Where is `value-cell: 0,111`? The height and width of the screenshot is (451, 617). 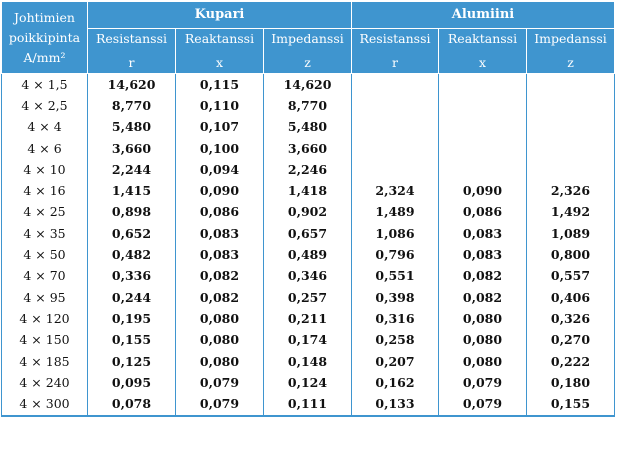 value-cell: 0,111 is located at coordinates (307, 405).